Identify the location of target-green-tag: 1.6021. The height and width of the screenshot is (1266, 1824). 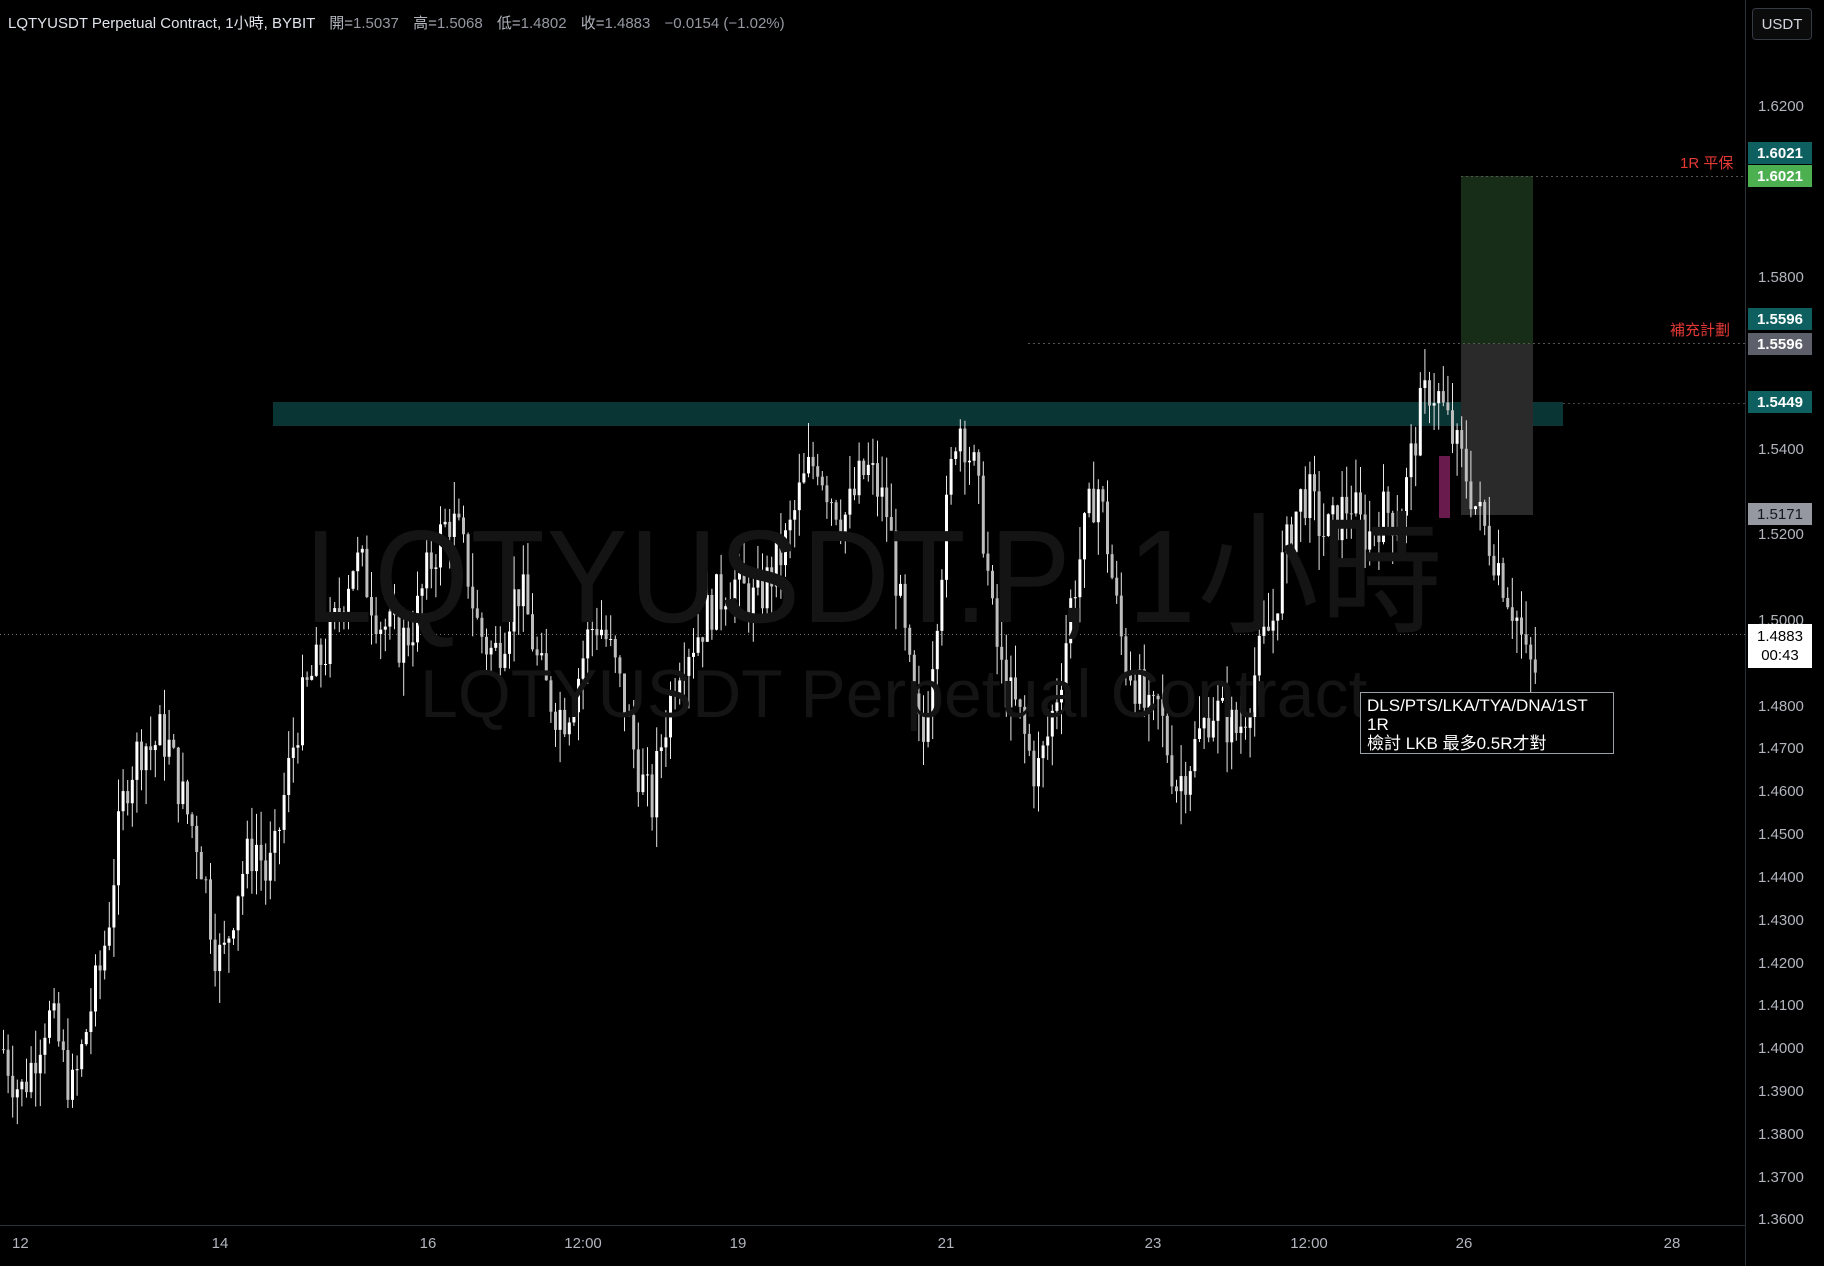
(1780, 176).